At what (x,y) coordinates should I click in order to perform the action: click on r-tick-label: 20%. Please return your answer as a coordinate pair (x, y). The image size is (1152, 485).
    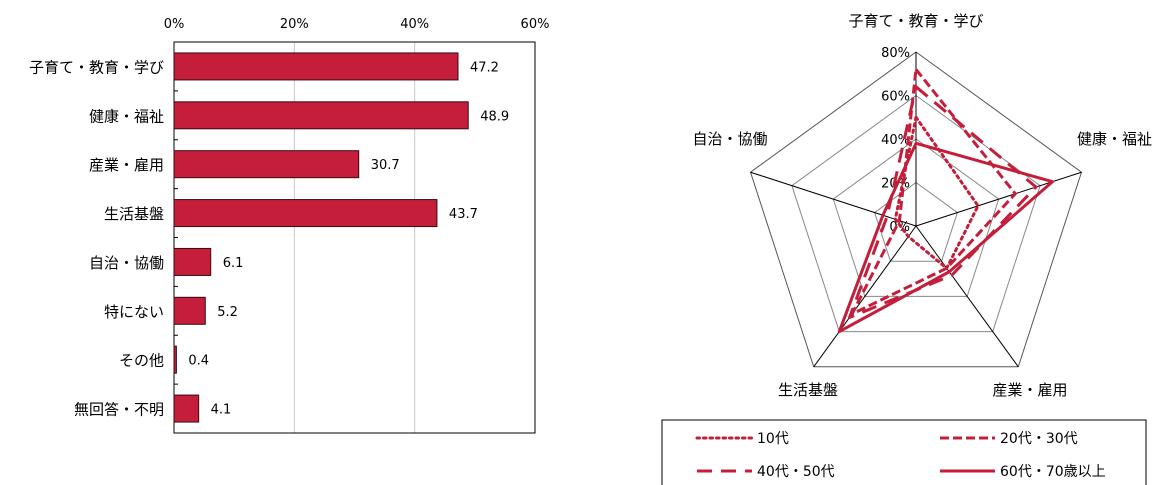
    Looking at the image, I should click on (895, 184).